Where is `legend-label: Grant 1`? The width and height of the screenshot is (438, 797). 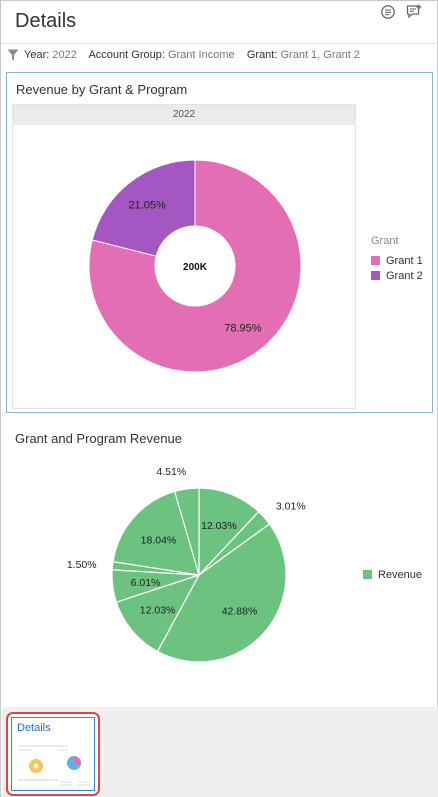 legend-label: Grant 1 is located at coordinates (404, 261).